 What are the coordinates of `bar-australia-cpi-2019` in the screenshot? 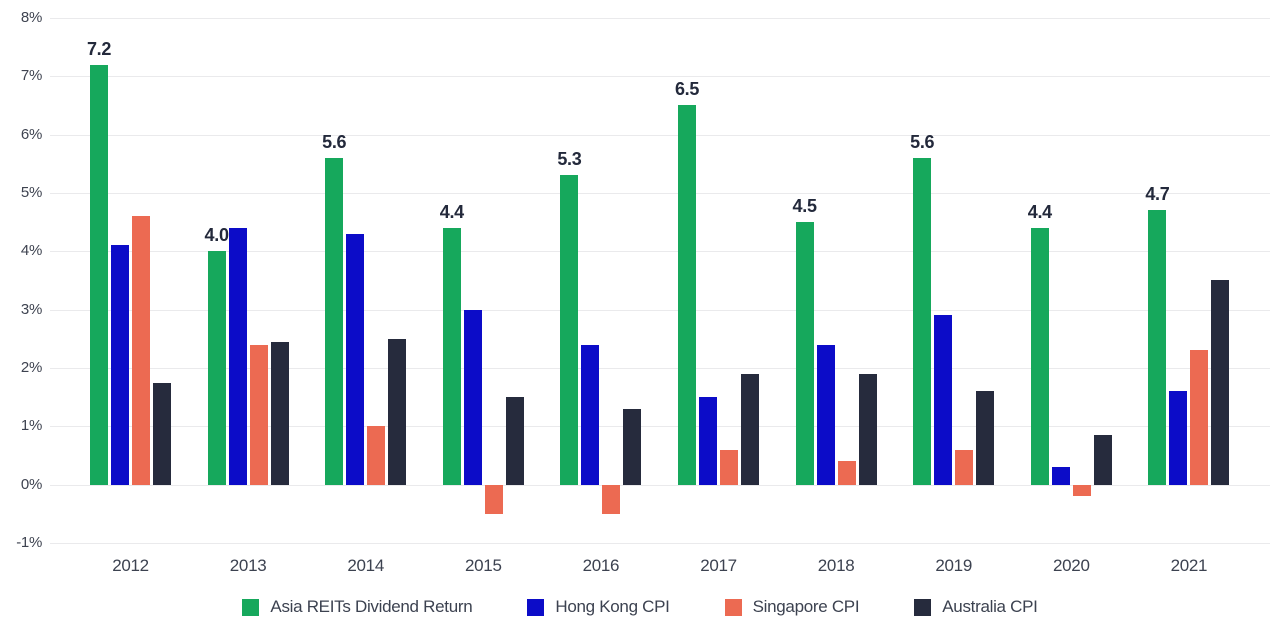 It's located at (985, 438).